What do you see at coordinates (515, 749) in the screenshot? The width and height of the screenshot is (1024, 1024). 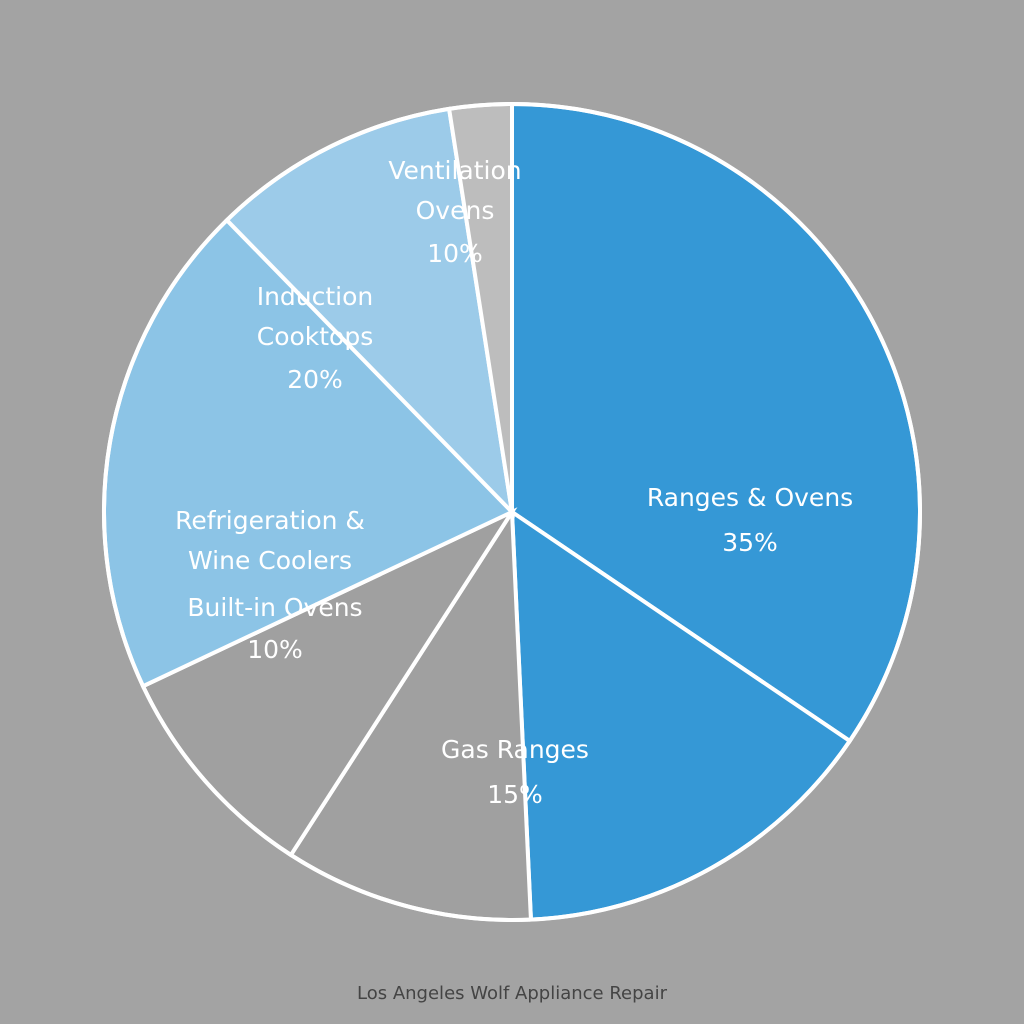 I see `slice-label: Gas Ranges` at bounding box center [515, 749].